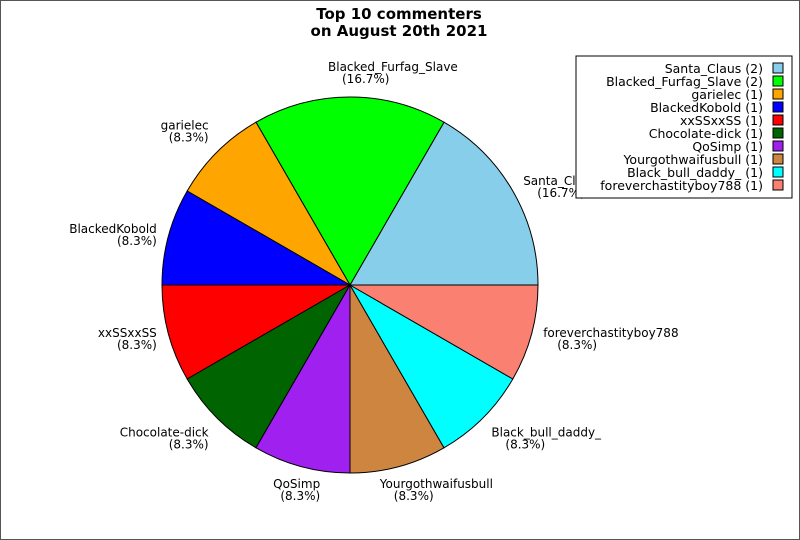  What do you see at coordinates (296, 484) in the screenshot?
I see `slice-label-6: QoSimp` at bounding box center [296, 484].